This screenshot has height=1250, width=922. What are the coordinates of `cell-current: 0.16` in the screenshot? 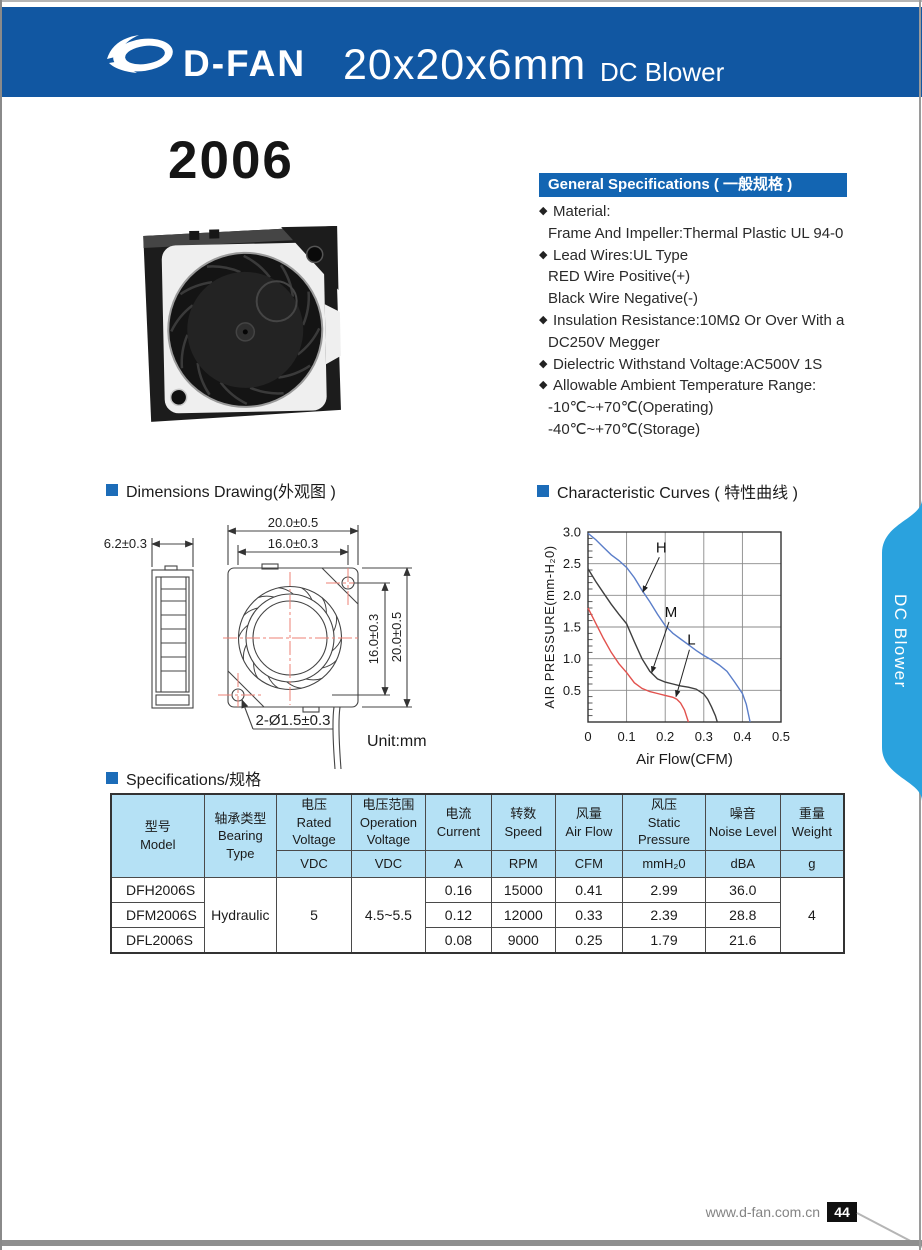 It's located at (458, 890).